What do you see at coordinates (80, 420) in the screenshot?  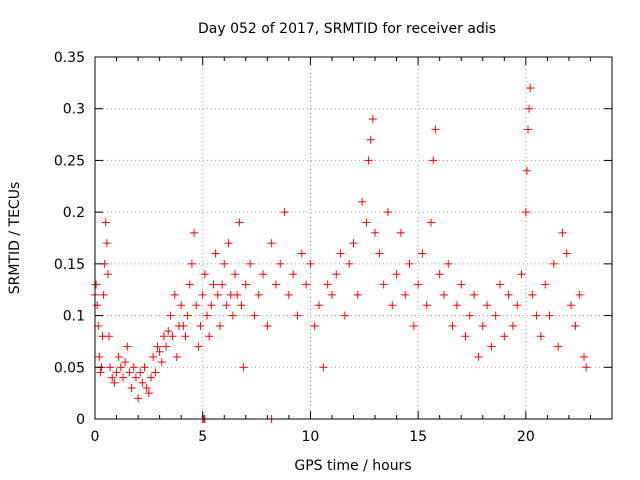 I see `y-tick-label: 0` at bounding box center [80, 420].